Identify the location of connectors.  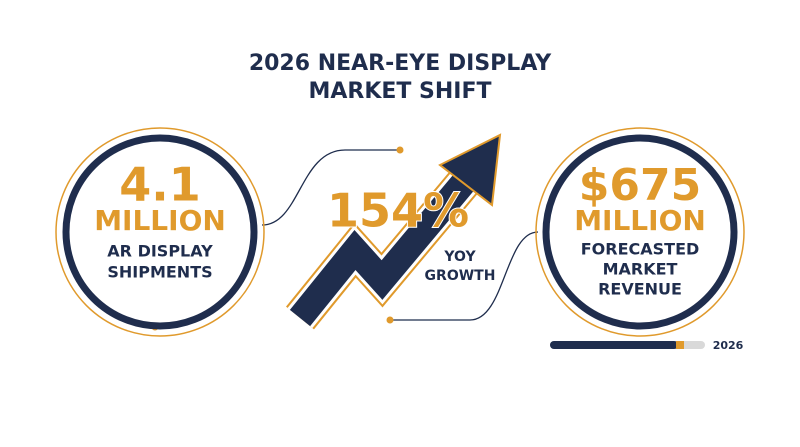
(400, 235).